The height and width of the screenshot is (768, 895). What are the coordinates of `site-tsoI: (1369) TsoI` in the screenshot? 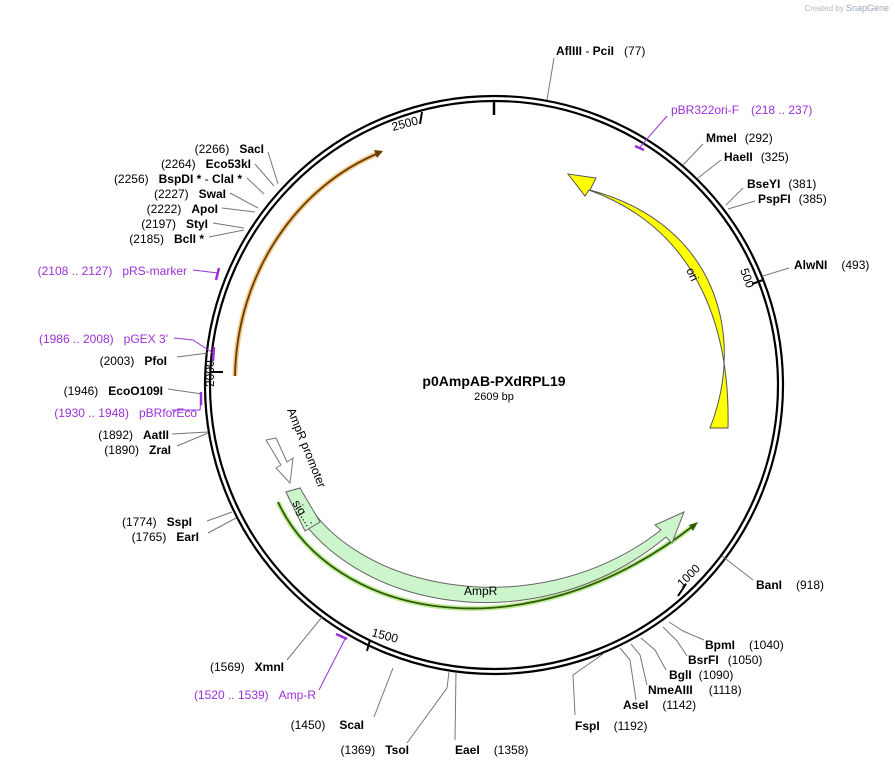 It's located at (375, 750).